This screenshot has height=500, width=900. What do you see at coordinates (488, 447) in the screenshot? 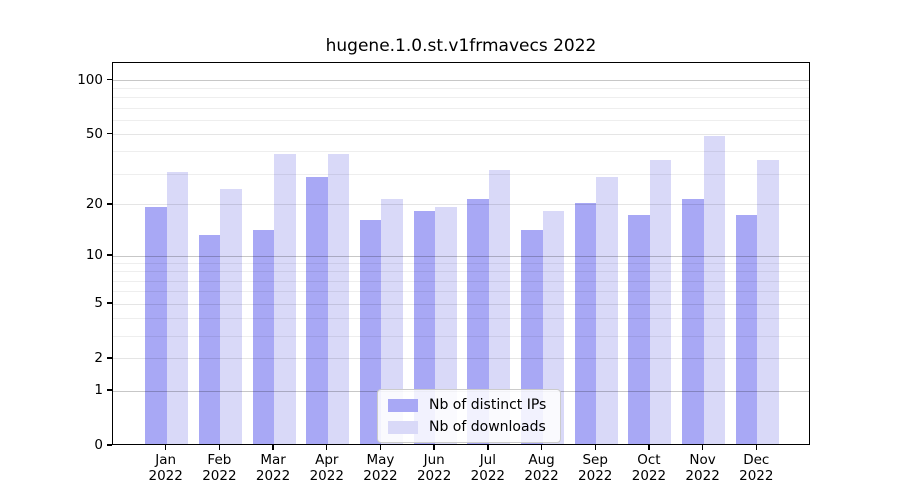
I see `x-tick-mark-jul` at bounding box center [488, 447].